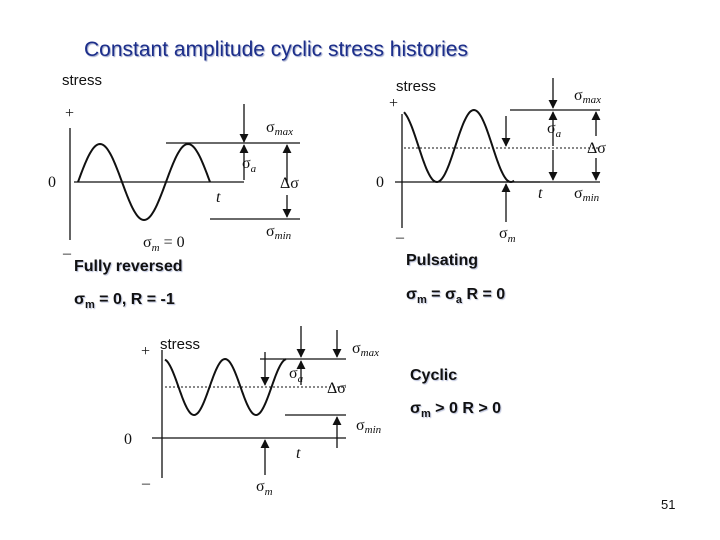 This screenshot has width=720, height=540. What do you see at coordinates (455, 410) in the screenshot?
I see `equation-cyclic: σm > 0 R > 0` at bounding box center [455, 410].